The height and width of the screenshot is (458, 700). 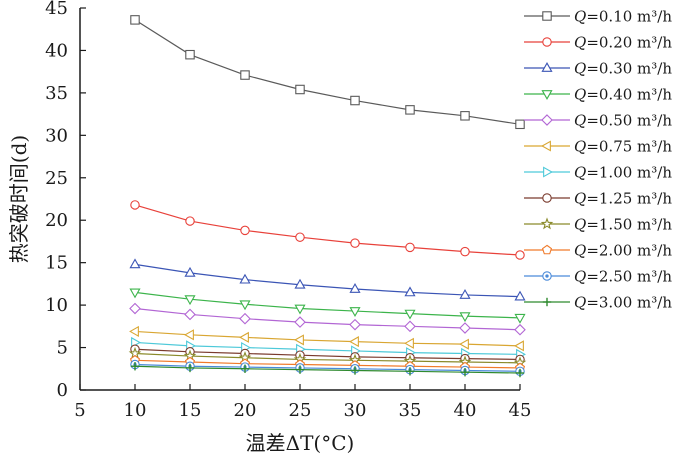 What do you see at coordinates (56, 263) in the screenshot?
I see `y-tick-label: 15` at bounding box center [56, 263].